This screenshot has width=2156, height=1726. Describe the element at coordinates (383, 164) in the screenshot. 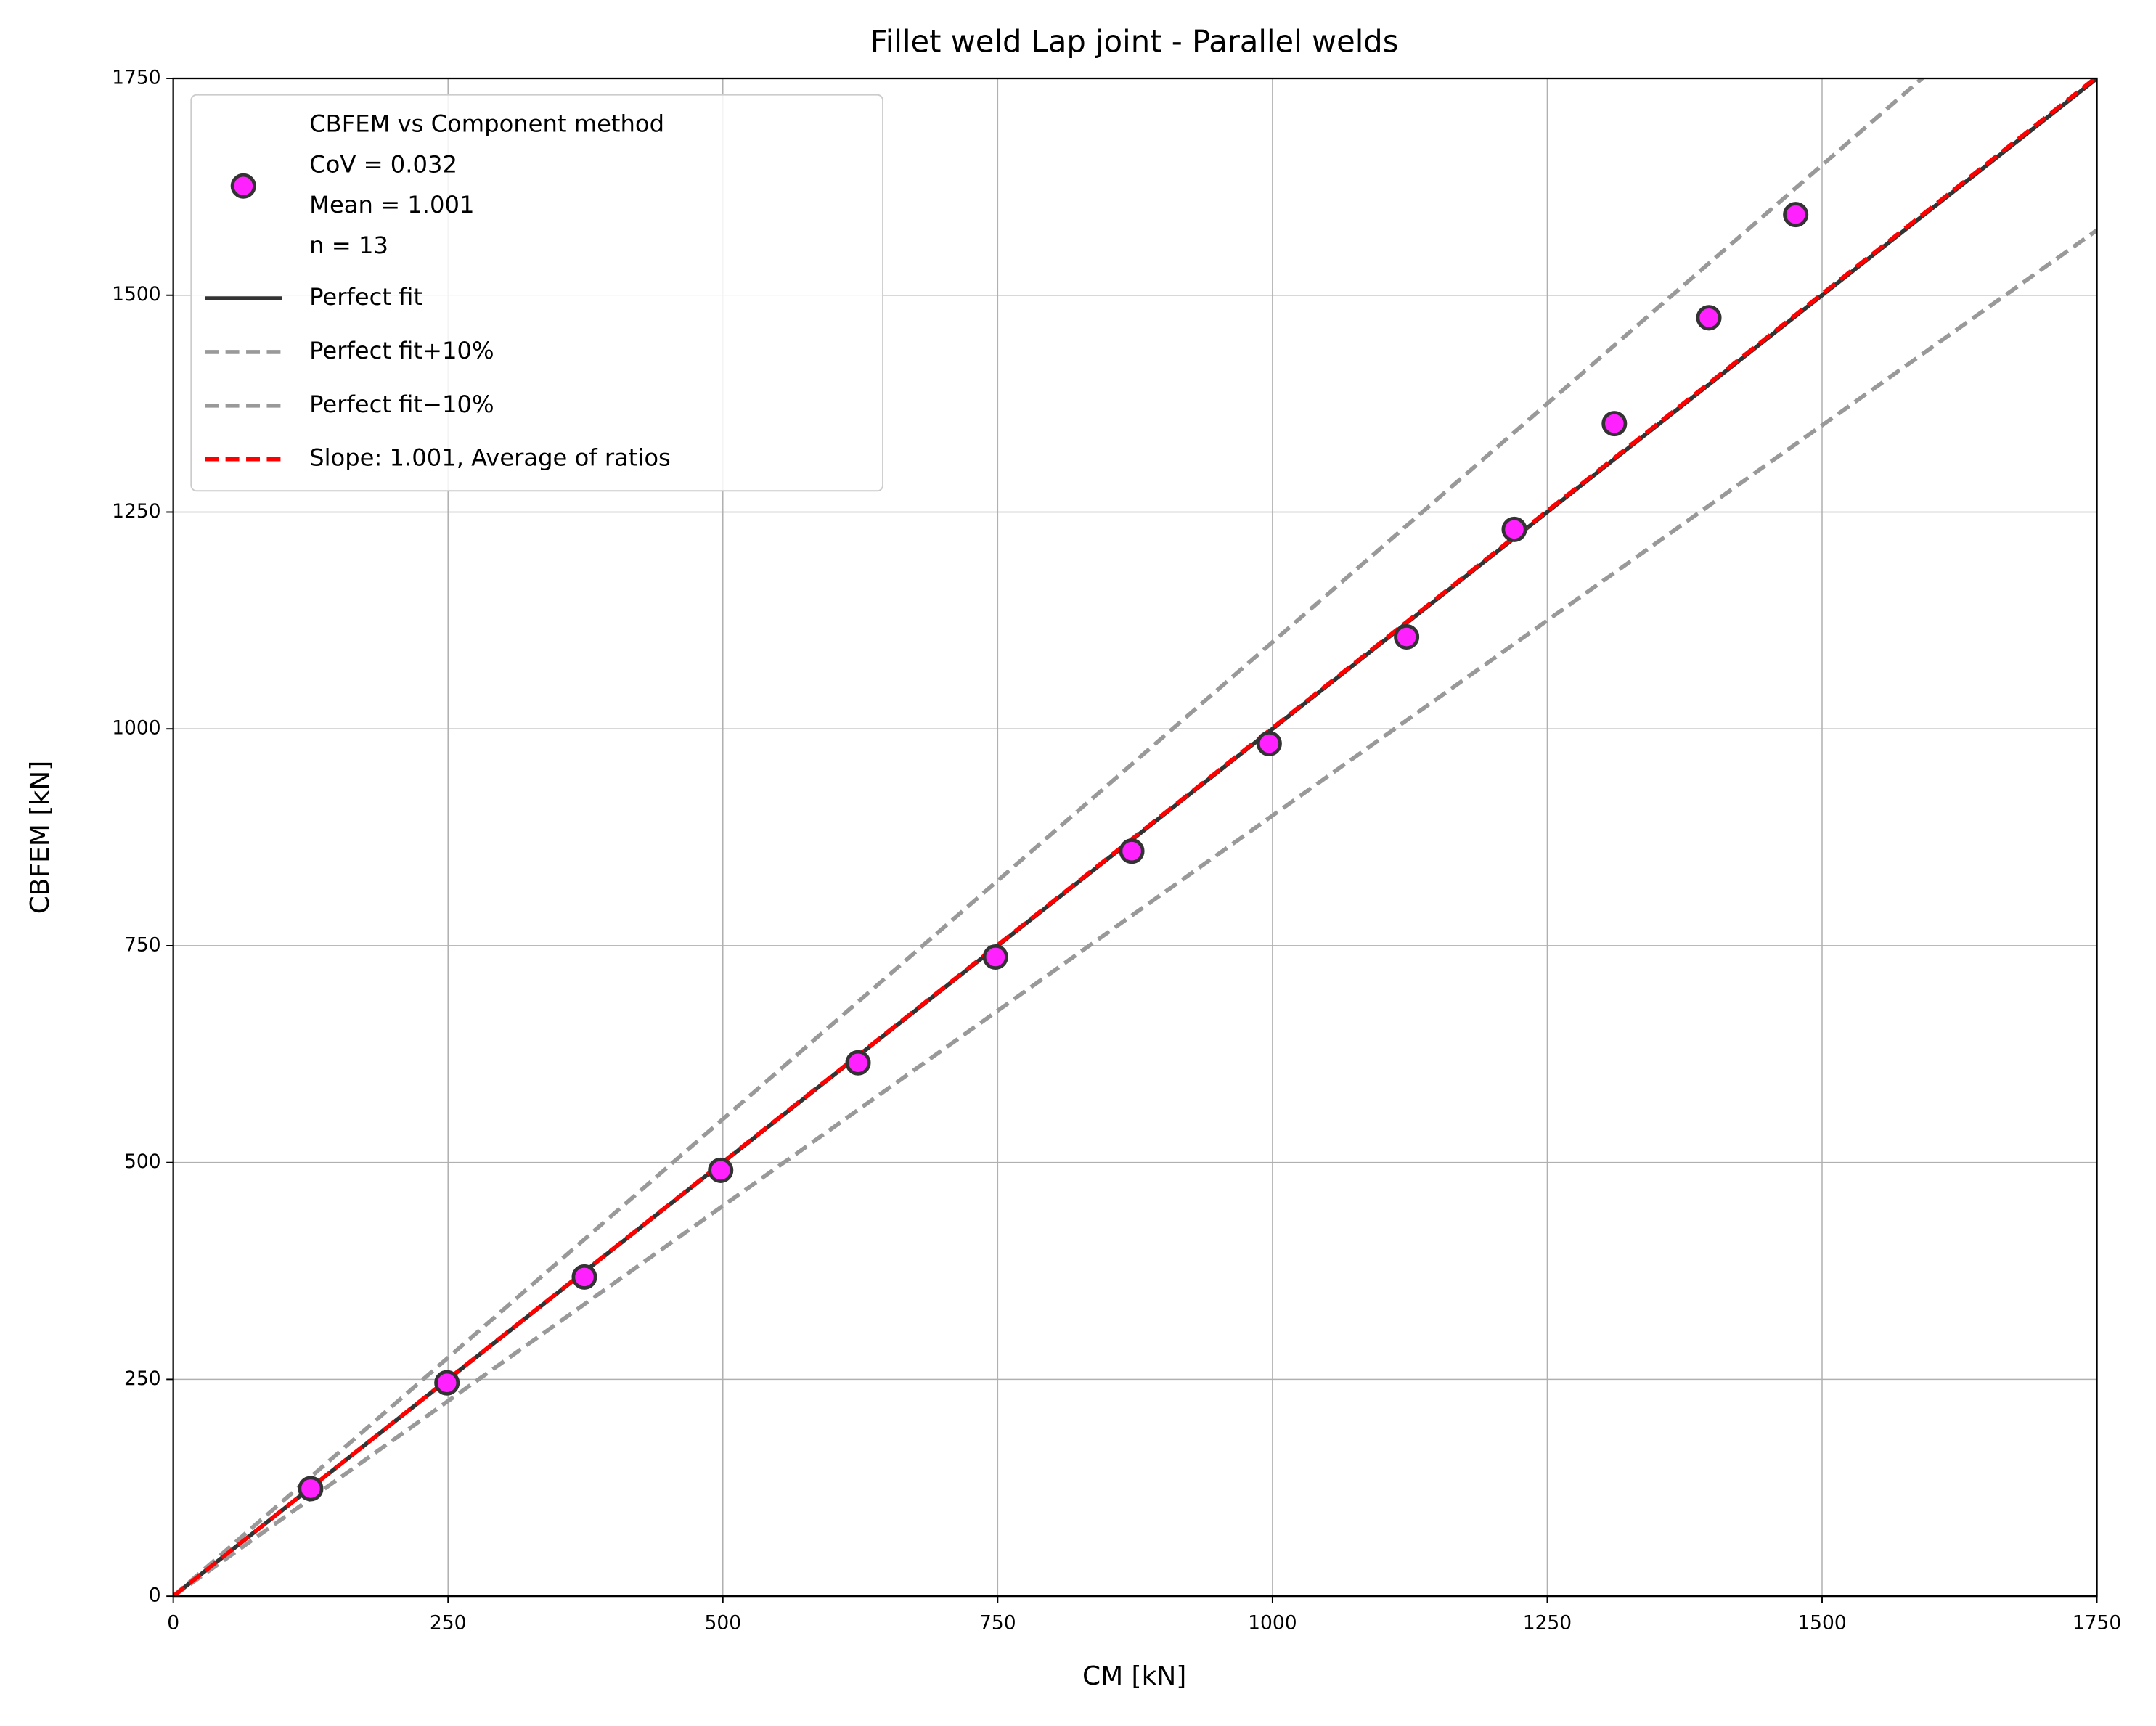

I see `legend-label: CoV = 0.032` at that location.